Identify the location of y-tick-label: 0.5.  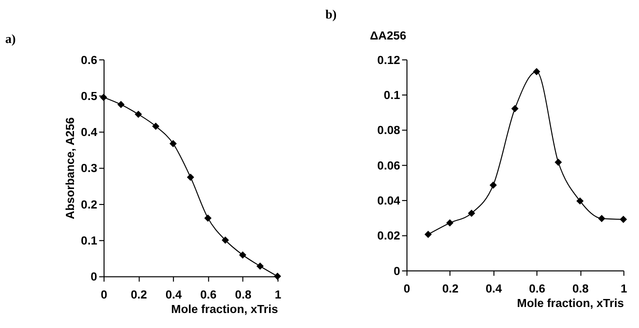
(89, 96).